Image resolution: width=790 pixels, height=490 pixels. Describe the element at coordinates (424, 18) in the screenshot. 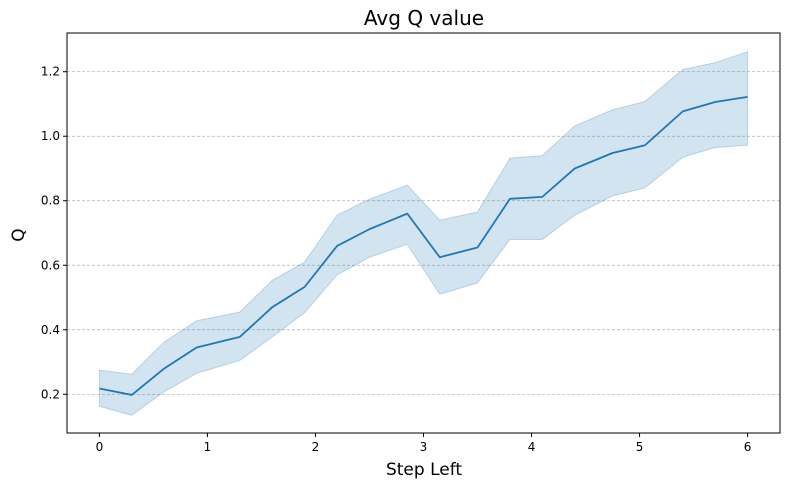

I see `chart-title: Avg Q value` at that location.